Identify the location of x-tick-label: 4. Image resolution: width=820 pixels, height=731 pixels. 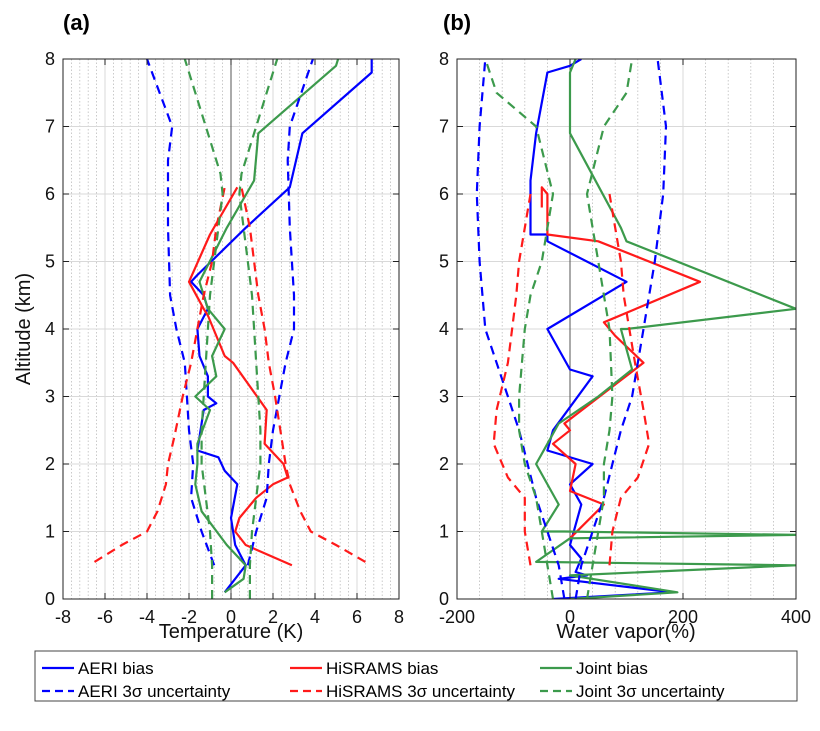
(315, 617).